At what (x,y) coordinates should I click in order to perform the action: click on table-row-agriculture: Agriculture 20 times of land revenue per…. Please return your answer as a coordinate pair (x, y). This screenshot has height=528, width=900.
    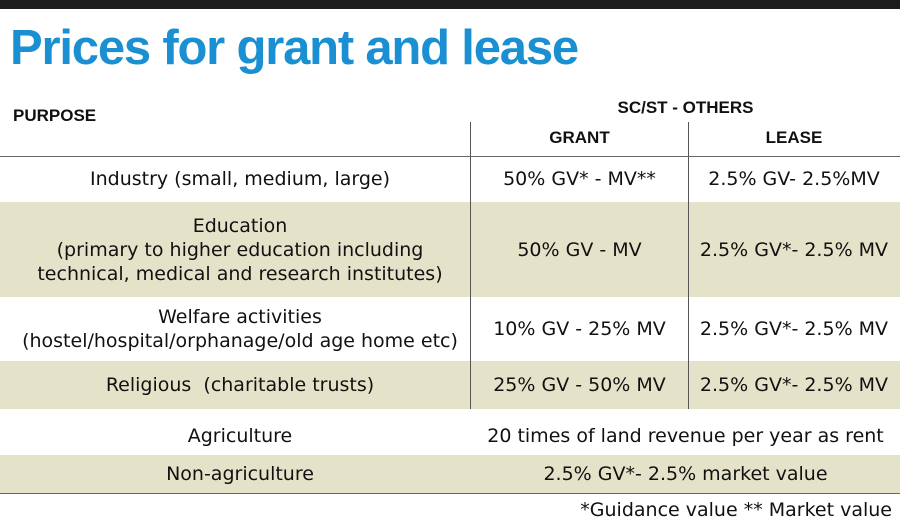
    Looking at the image, I should click on (450, 436).